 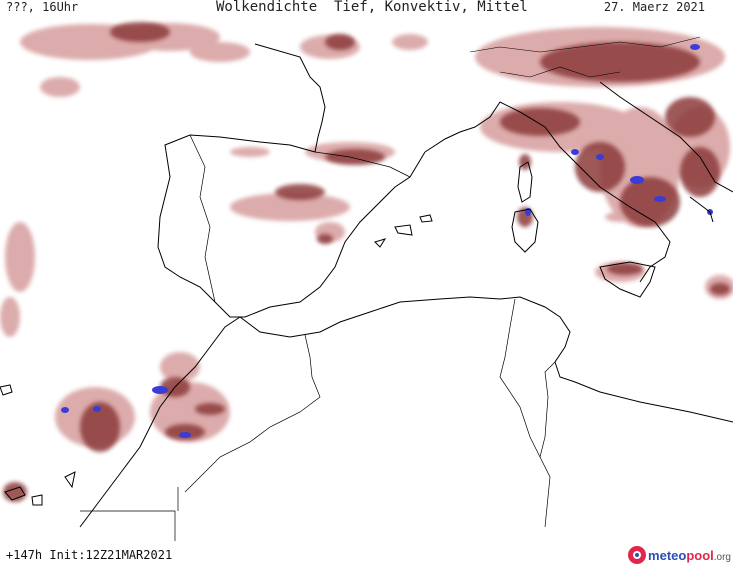 What do you see at coordinates (366, 553) in the screenshot?
I see `footer-bar: +147h Init:12Z21MAR2021 meteopool.org` at bounding box center [366, 553].